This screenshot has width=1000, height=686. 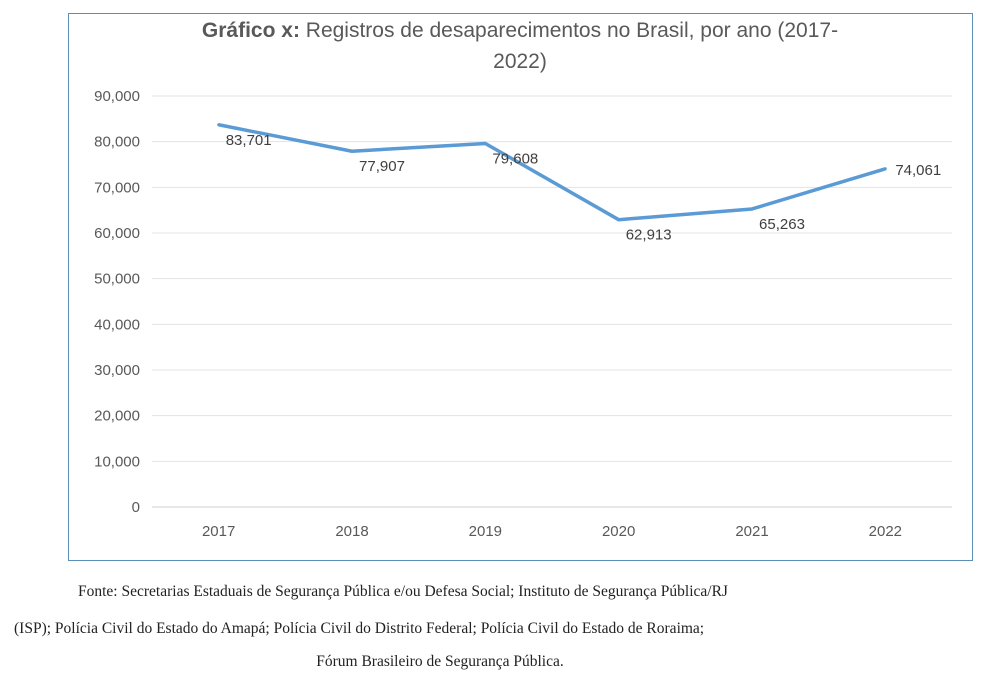 What do you see at coordinates (351, 531) in the screenshot?
I see `x-tick-label: 2018` at bounding box center [351, 531].